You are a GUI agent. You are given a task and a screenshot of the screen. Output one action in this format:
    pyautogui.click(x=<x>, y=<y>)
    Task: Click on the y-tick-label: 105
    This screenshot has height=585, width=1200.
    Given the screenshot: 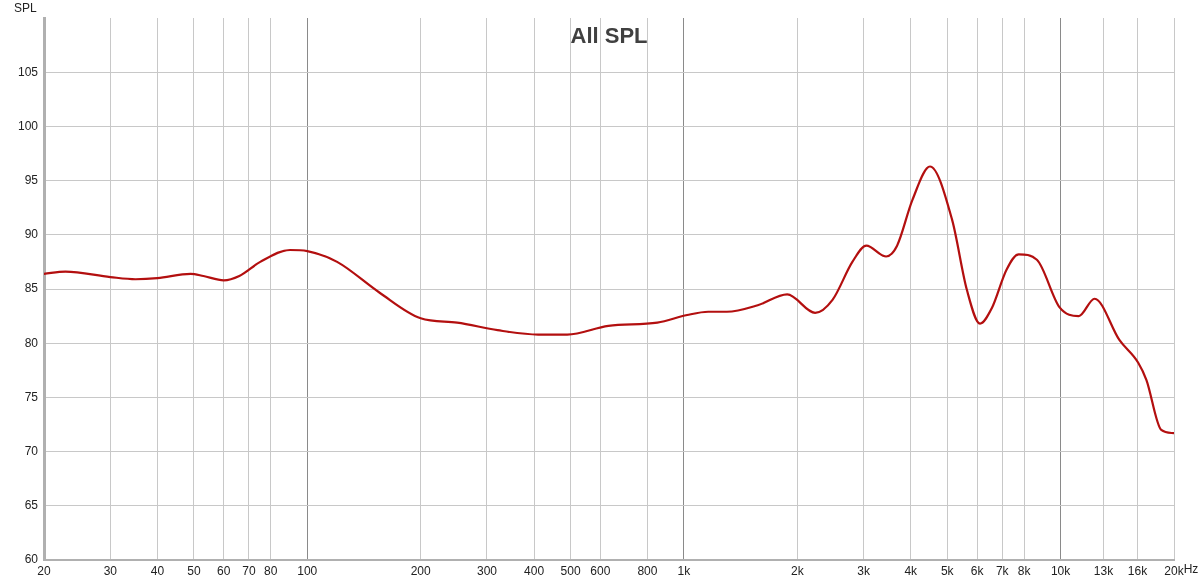 What is the action you would take?
    pyautogui.click(x=28, y=71)
    